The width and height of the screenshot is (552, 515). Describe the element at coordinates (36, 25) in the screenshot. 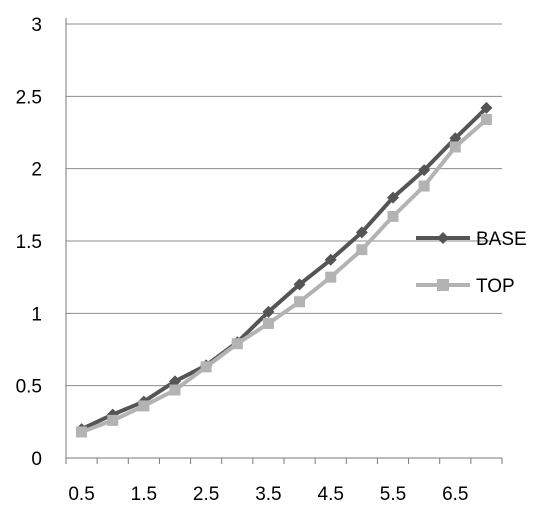

I see `y-tick-label: 3` at that location.